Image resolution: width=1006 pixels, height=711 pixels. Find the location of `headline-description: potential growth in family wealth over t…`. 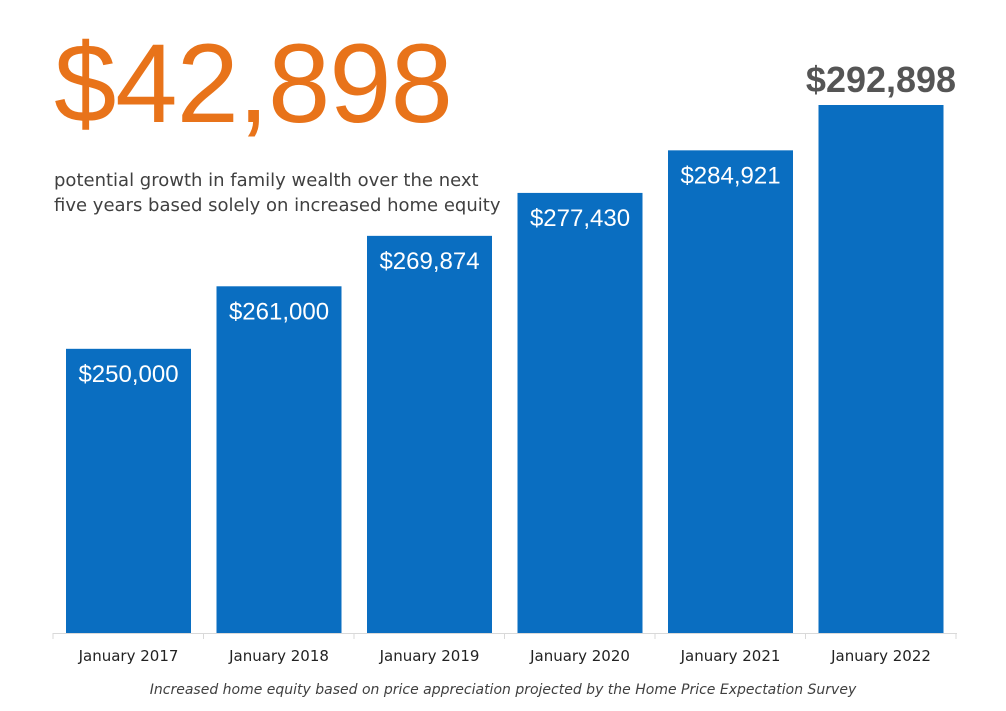

headline-description: potential growth in family wealth over t… is located at coordinates (289, 193).